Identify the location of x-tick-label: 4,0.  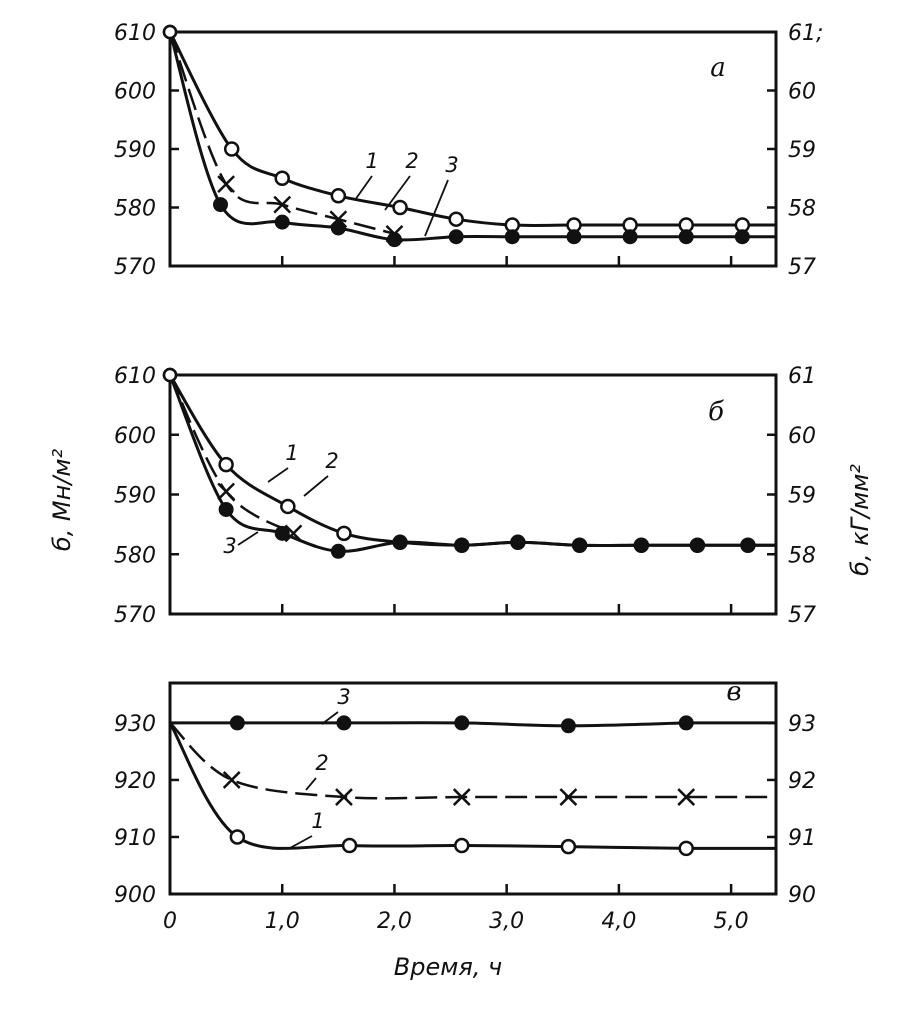
(618, 921).